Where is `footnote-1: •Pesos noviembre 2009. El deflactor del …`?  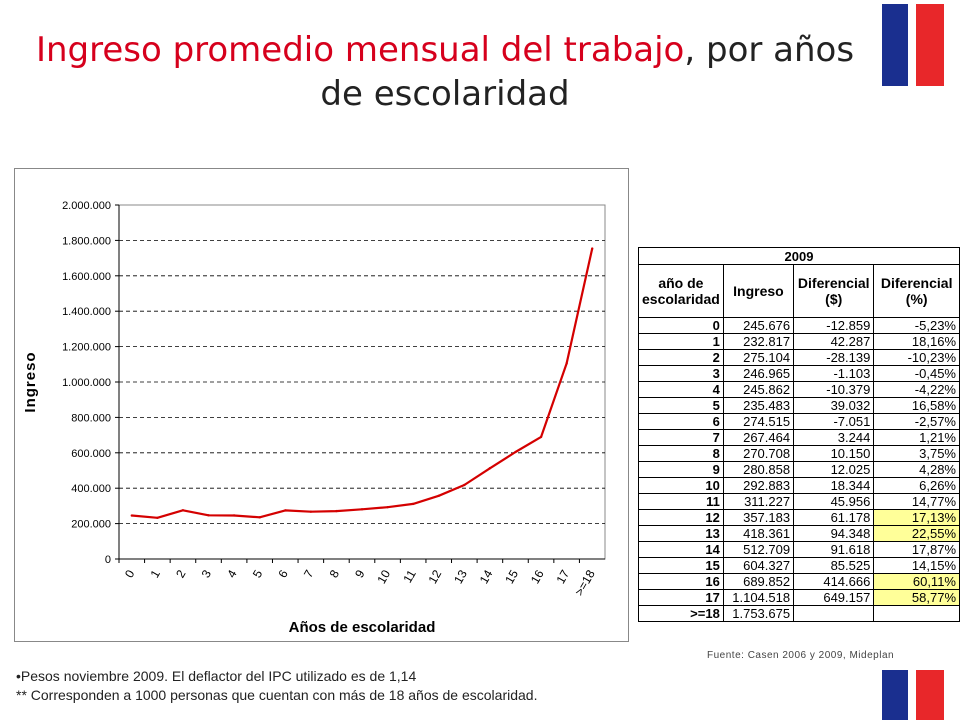
footnote-1: •Pesos noviembre 2009. El deflactor del … is located at coordinates (216, 676).